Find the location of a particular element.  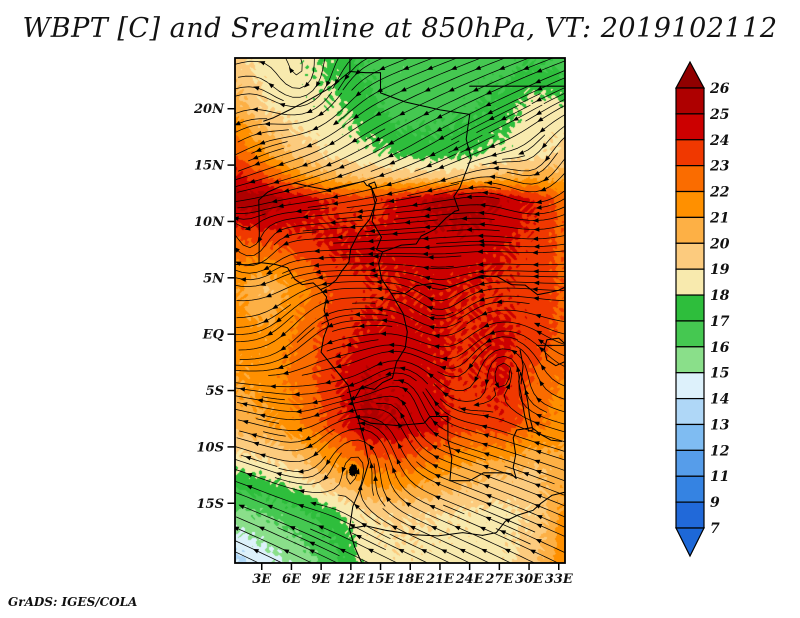

lake-outline is located at coordinates (554, 352).